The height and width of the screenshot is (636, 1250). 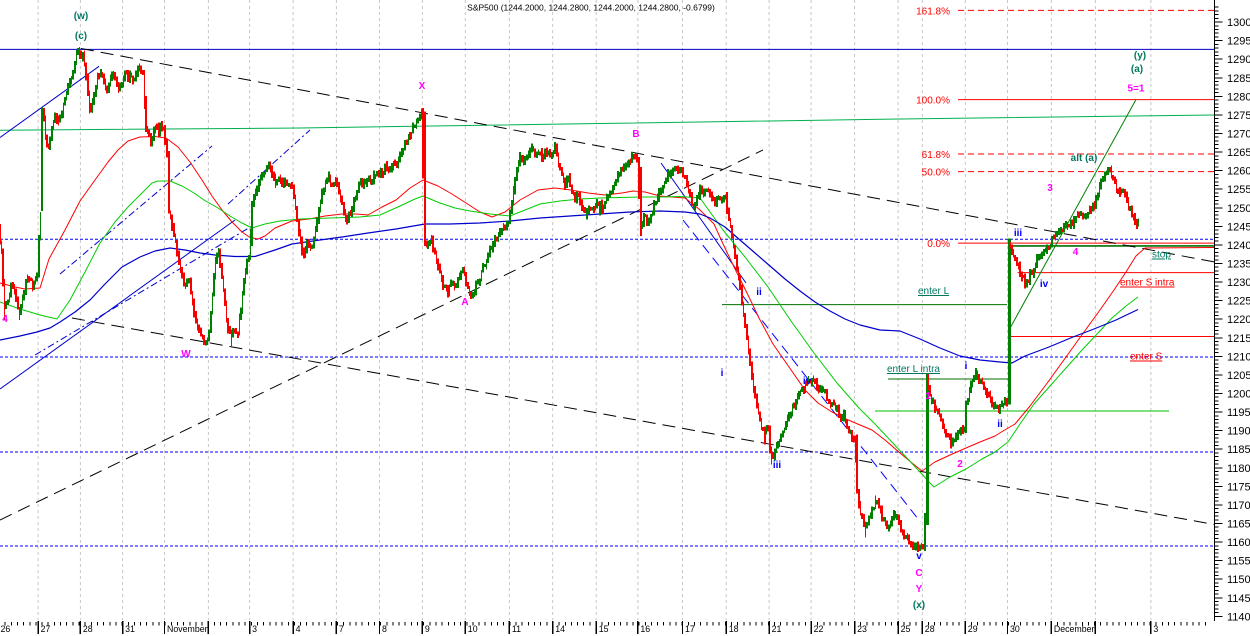 What do you see at coordinates (1238, 42) in the screenshot?
I see `svg-text: 1295` at bounding box center [1238, 42].